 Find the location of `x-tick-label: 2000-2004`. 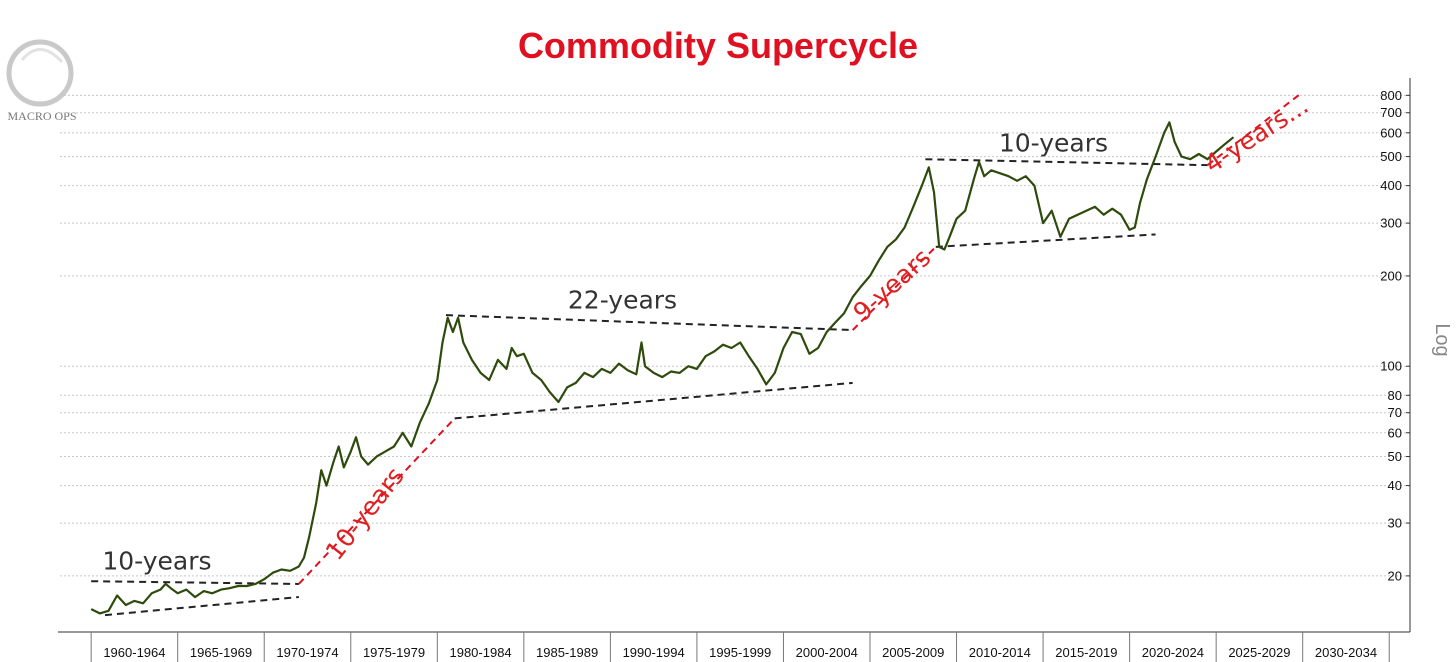

x-tick-label: 2000-2004 is located at coordinates (827, 652).